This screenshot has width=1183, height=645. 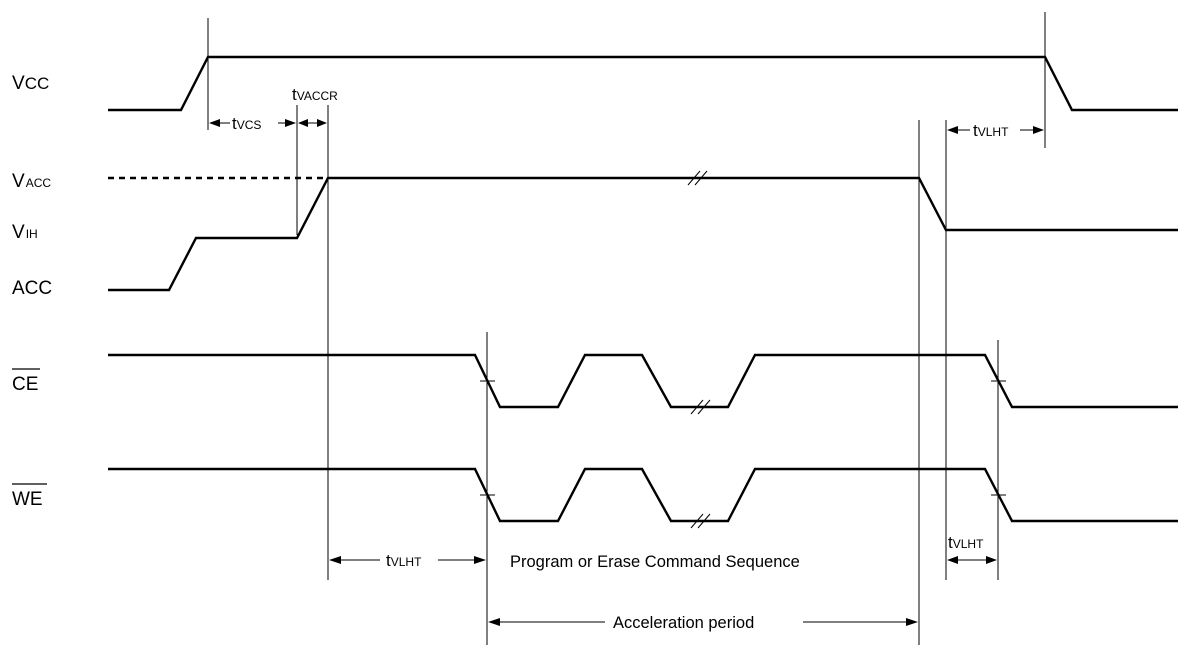 What do you see at coordinates (694, 178) in the screenshot?
I see `acc-break-mark` at bounding box center [694, 178].